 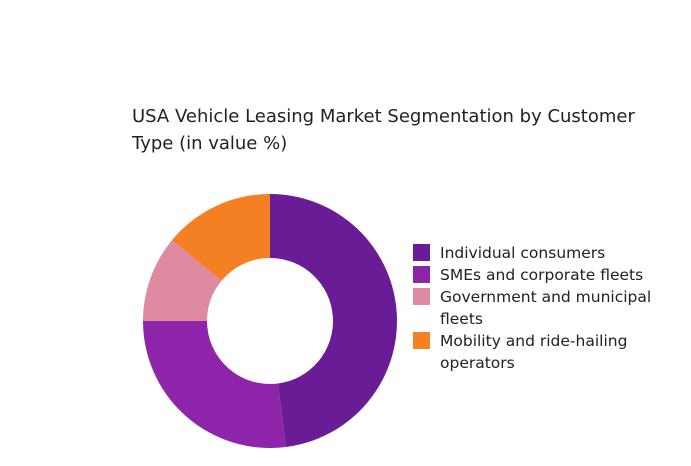 I want to click on donut-slice-mobility-and-ride-hailing-operators, so click(x=221, y=237).